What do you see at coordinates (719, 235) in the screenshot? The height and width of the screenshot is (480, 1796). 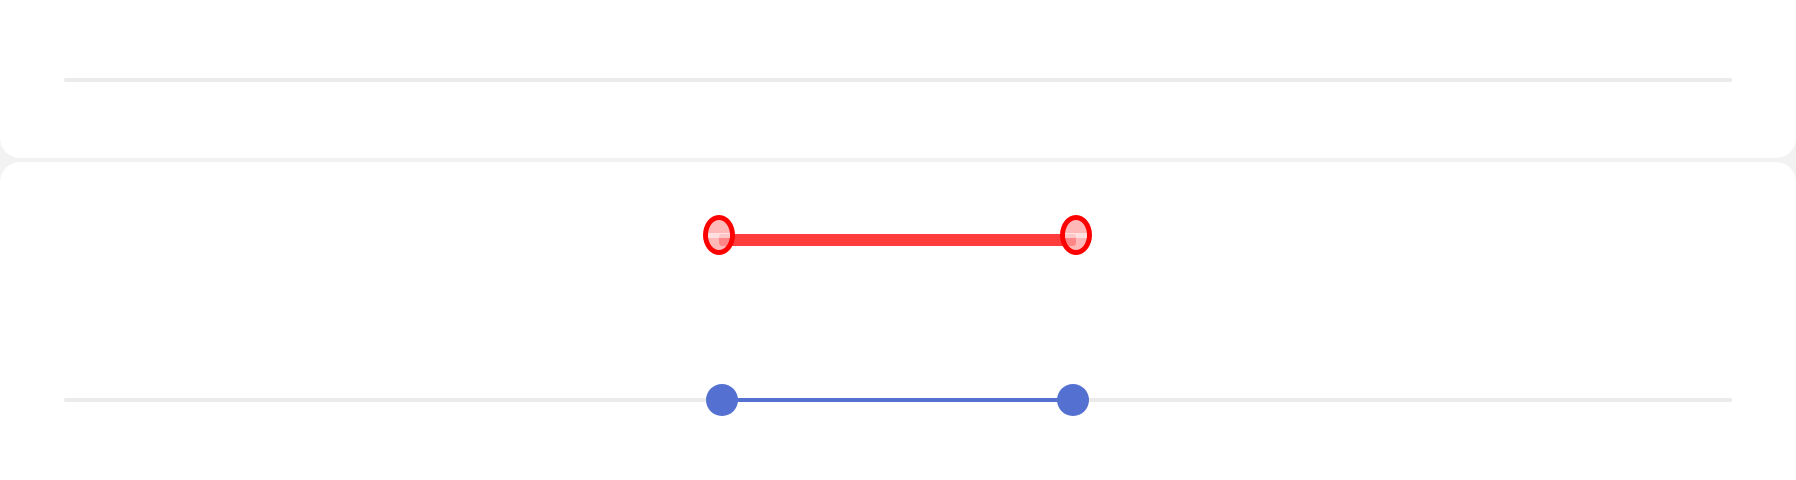 I see `drag-start-marker-icon` at bounding box center [719, 235].